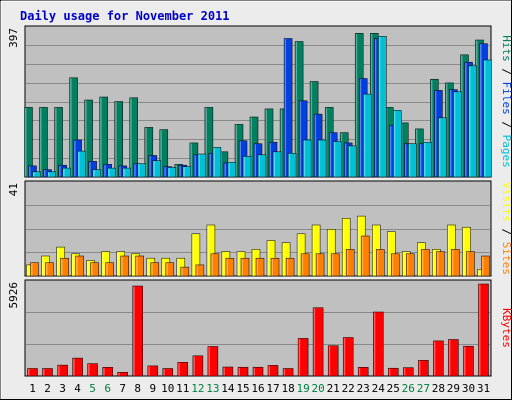 This screenshot has height=400, width=512. What do you see at coordinates (506, 328) in the screenshot?
I see `panel-bottom-legend: KBytes` at bounding box center [506, 328].